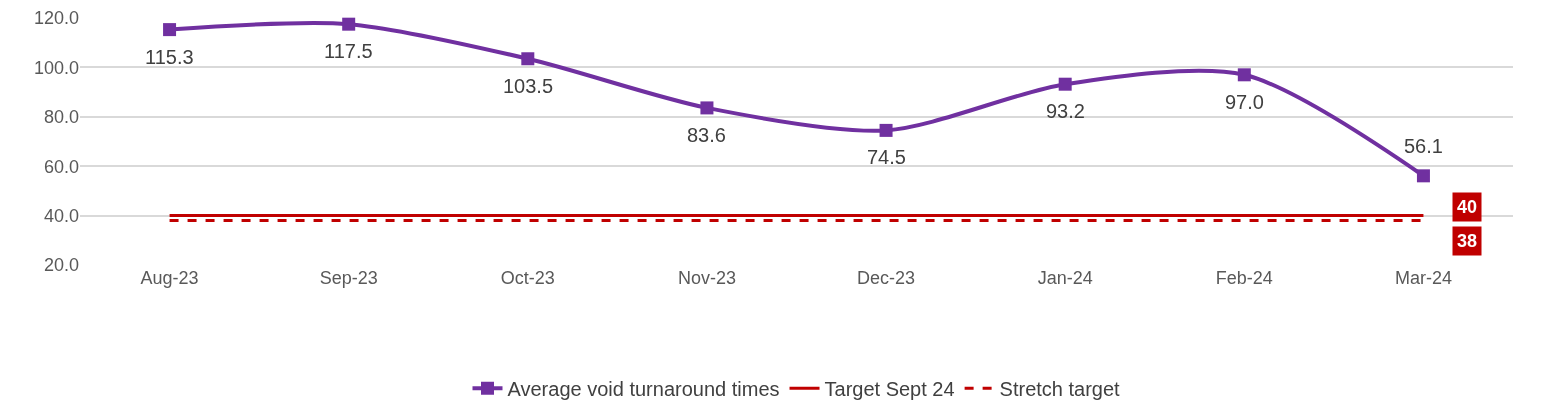  Describe the element at coordinates (643, 389) in the screenshot. I see `legend-label: Average void turnaround times` at that location.